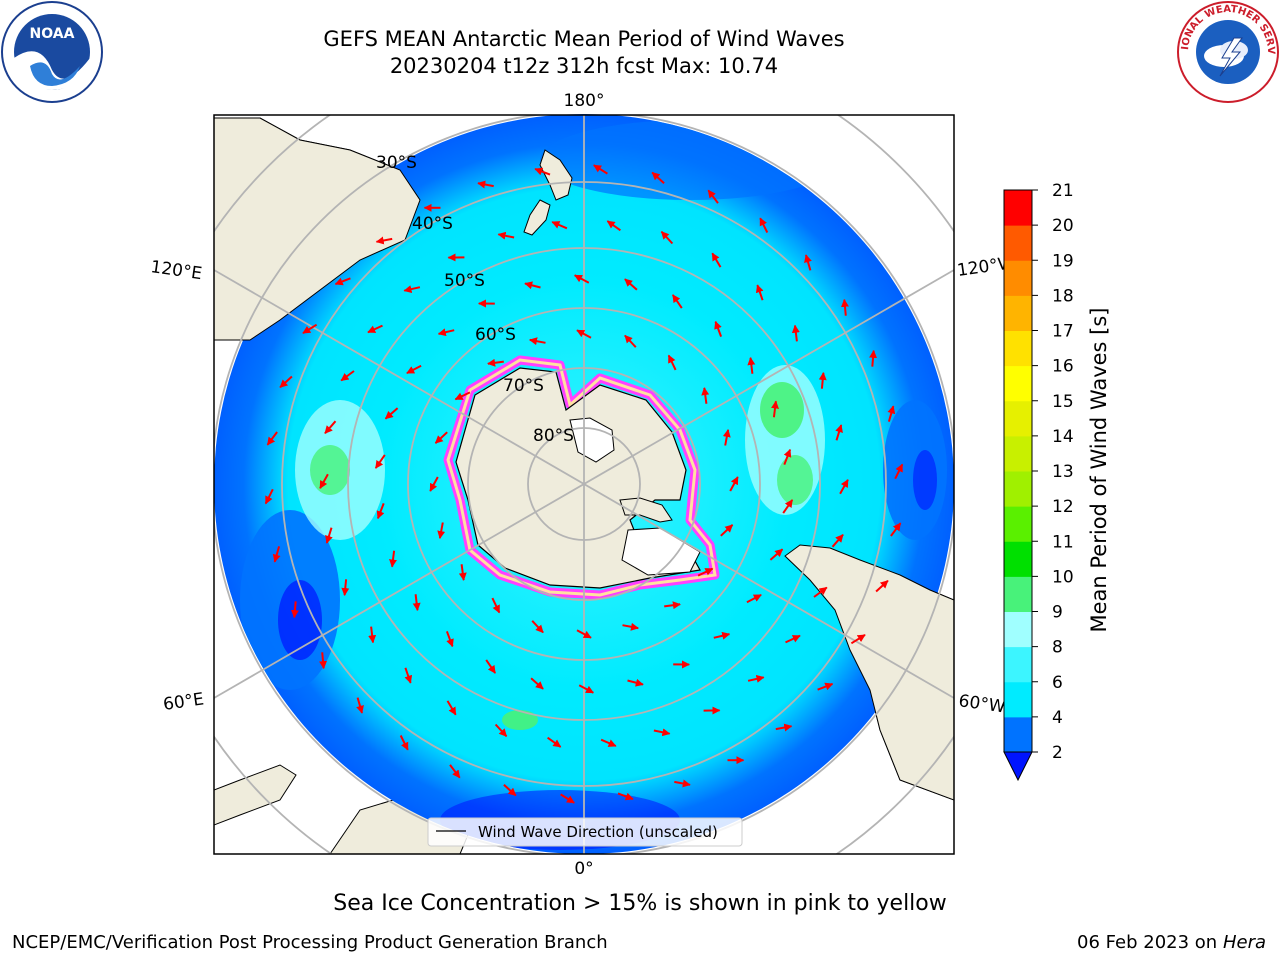  What do you see at coordinates (523, 386) in the screenshot?
I see `lat-label-70s: 70°S` at bounding box center [523, 386].